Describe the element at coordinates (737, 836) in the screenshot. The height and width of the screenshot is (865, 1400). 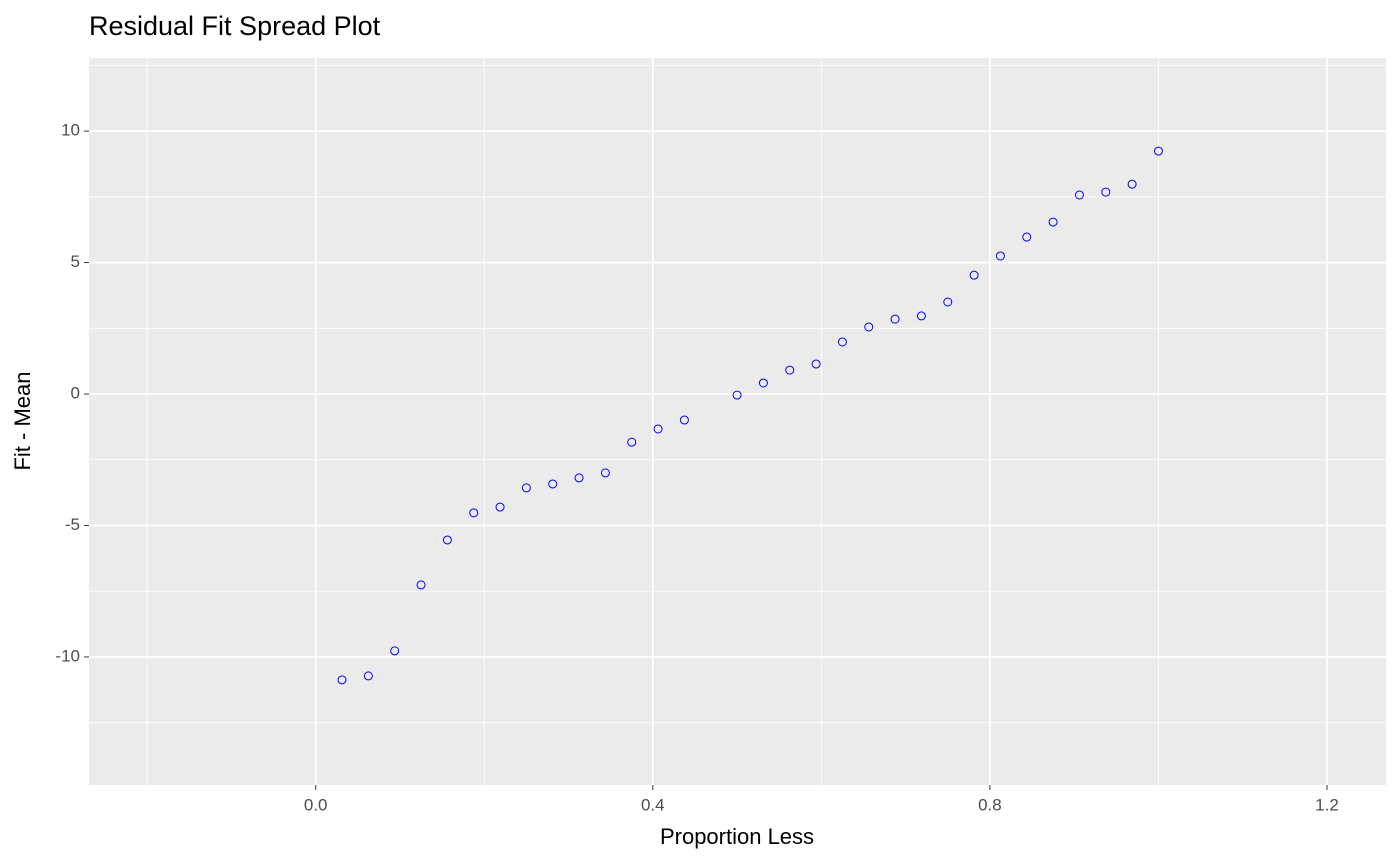
I see `x-axis-title: Proportion Less` at that location.